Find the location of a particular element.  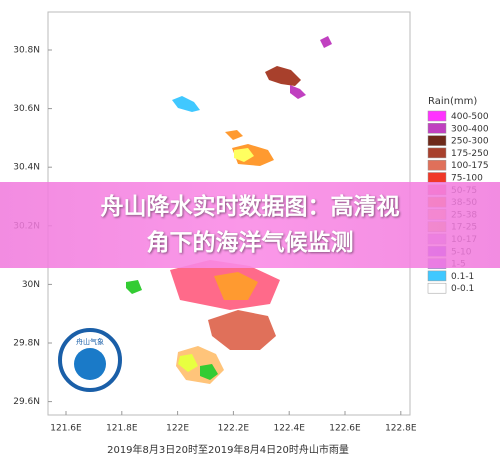

legend-label: 0.1-1 is located at coordinates (462, 277).